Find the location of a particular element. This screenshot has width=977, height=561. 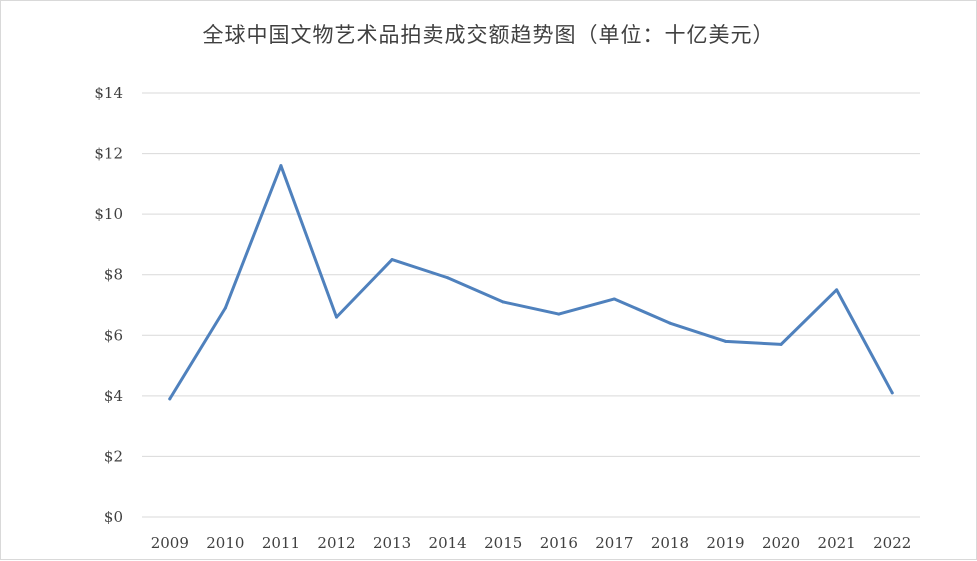

y-tick-label: $4 is located at coordinates (113, 396).